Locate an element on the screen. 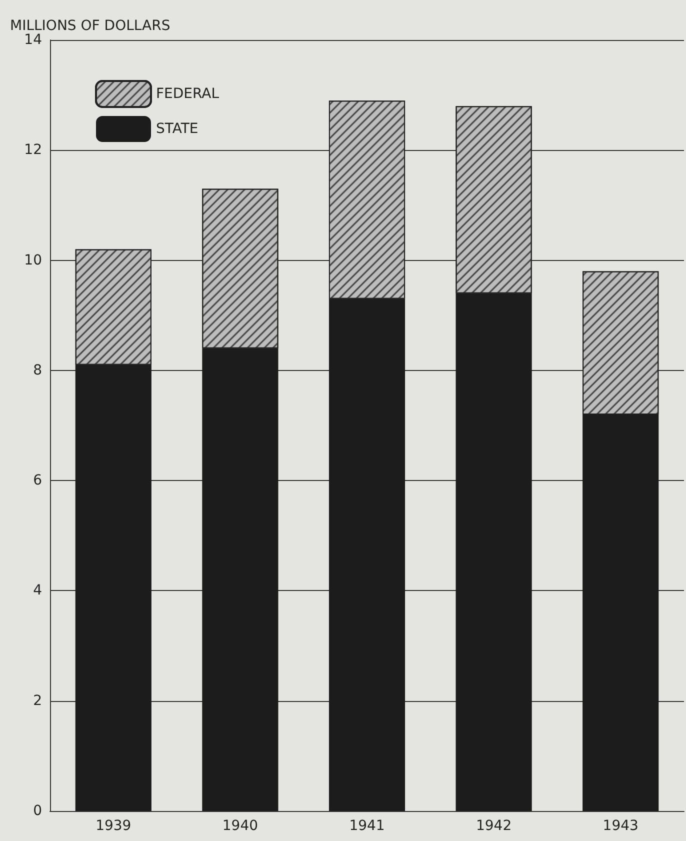  y-tick-label: 14 is located at coordinates (33, 40).